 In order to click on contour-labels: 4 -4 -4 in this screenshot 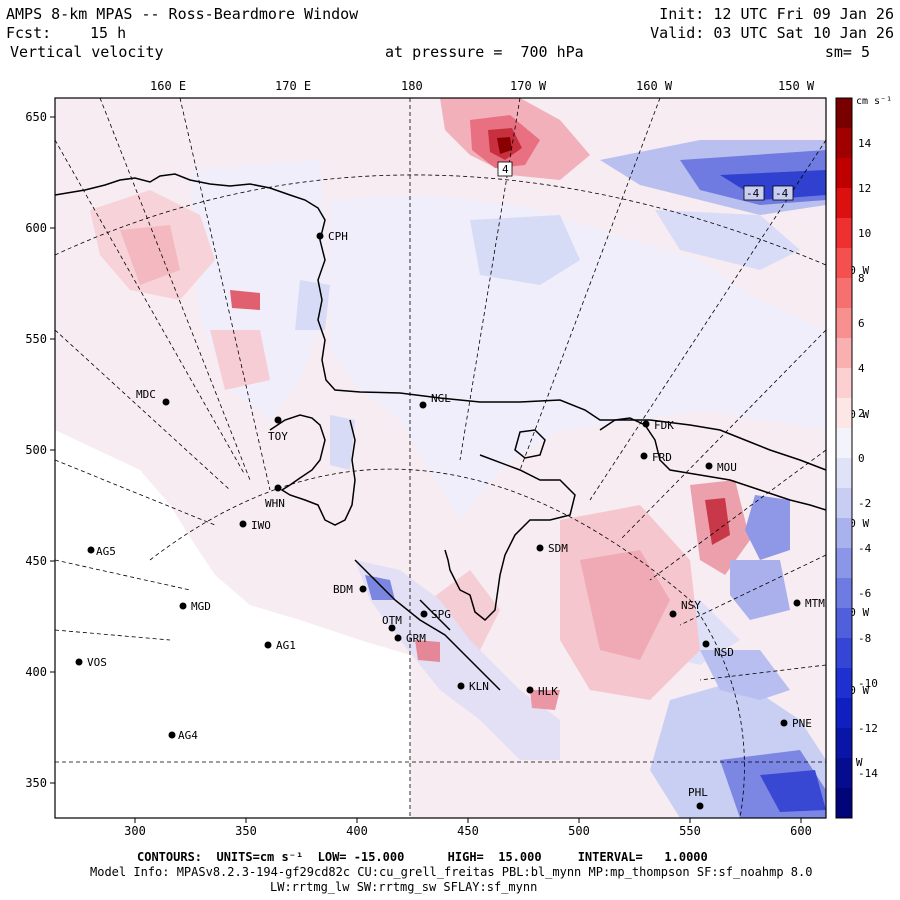, I will do `click(645, 181)`.